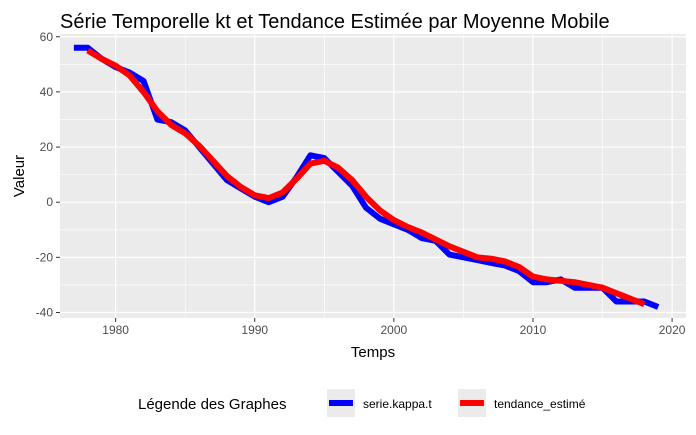  Describe the element at coordinates (45, 312) in the screenshot. I see `y-tick-label: -40` at that location.